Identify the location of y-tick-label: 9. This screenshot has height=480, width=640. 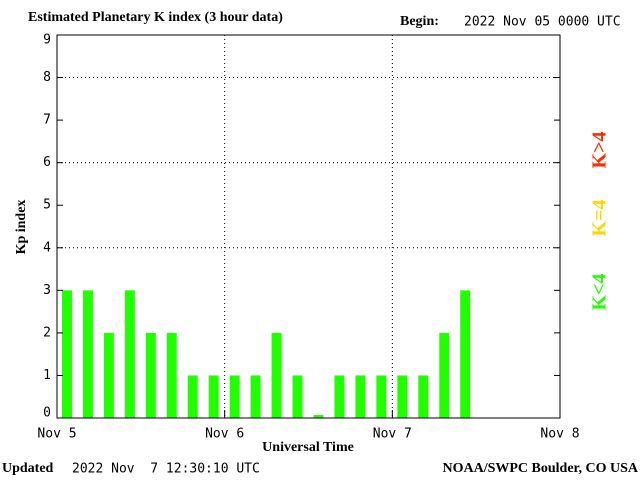
(47, 40).